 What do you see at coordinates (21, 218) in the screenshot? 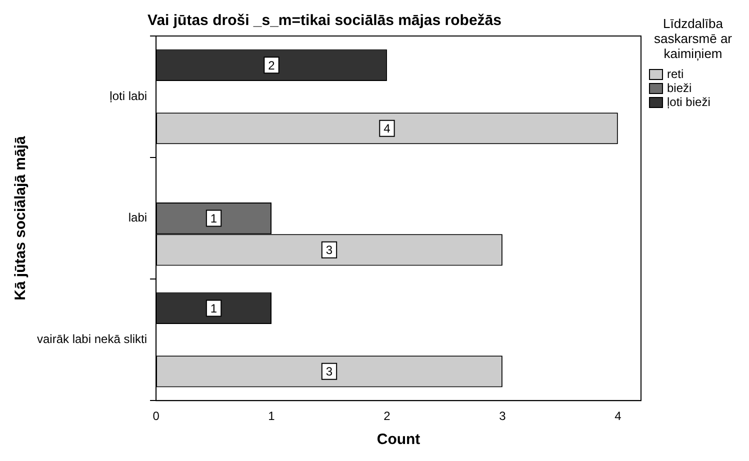
I see `y-axis-title: Kā jūtas sociālajā mājā` at bounding box center [21, 218].